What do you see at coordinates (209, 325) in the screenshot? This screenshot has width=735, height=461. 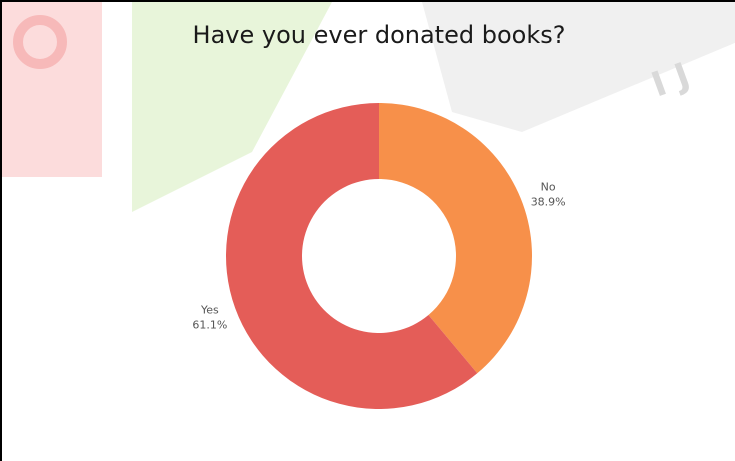 I see `slice-value-yes: 61.1%` at bounding box center [209, 325].